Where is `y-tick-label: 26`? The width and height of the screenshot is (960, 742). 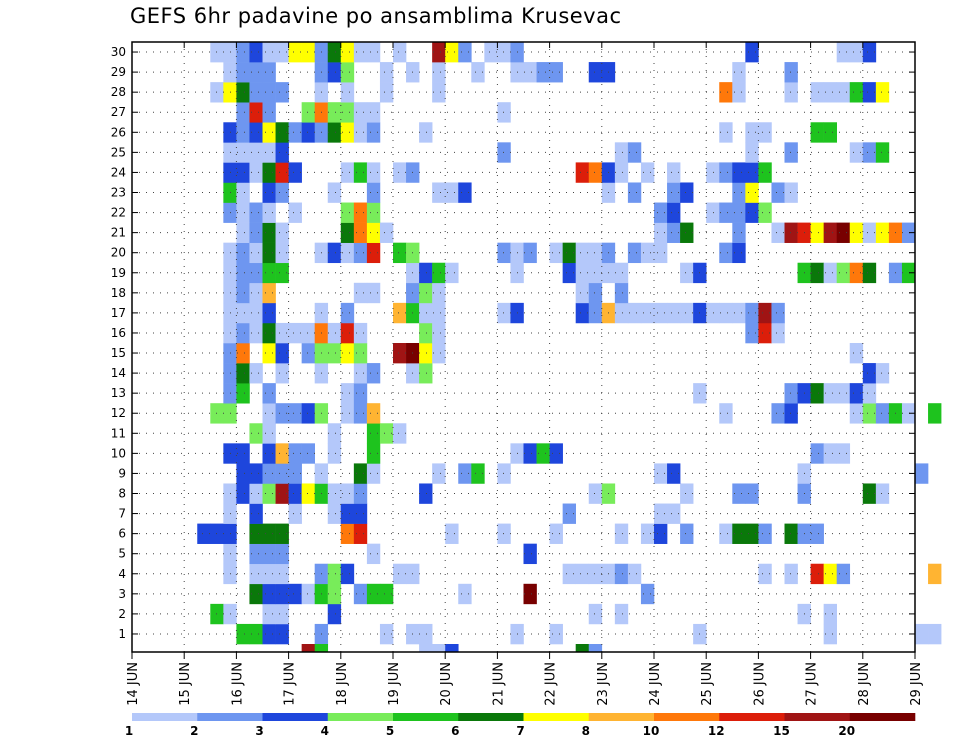
y-tick-label: 26 is located at coordinates (118, 132).